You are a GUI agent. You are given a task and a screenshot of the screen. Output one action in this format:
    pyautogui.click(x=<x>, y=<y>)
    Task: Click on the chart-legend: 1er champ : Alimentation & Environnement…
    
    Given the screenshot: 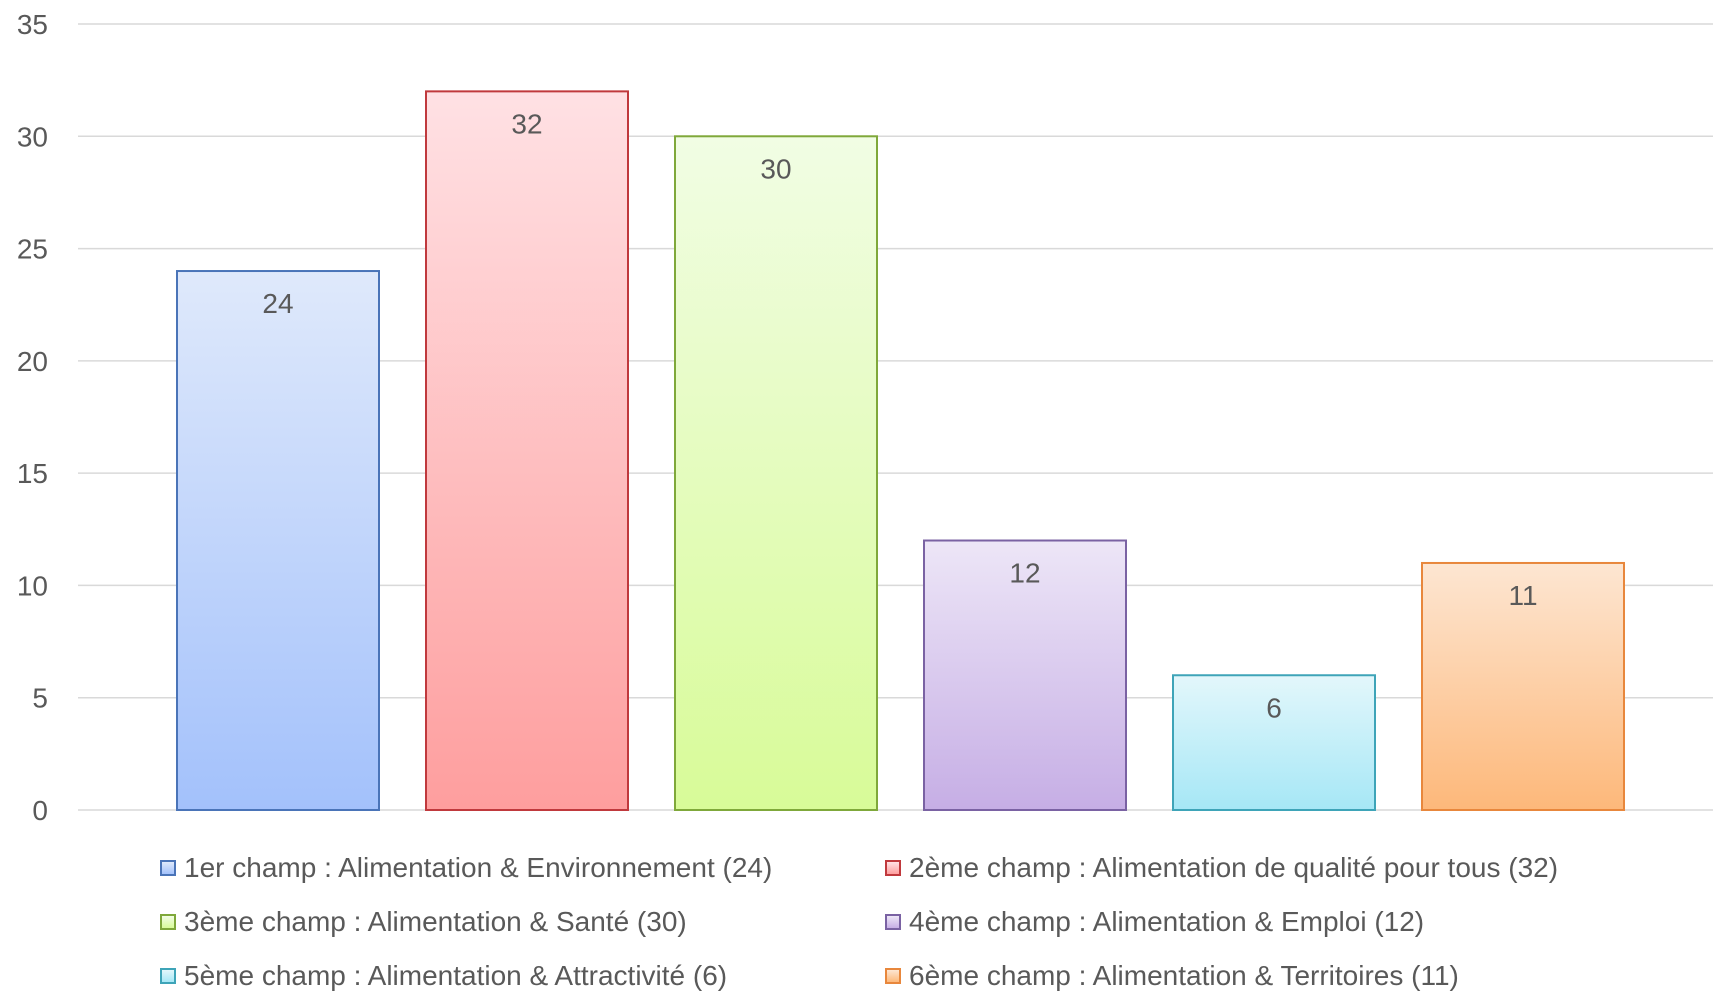 What is the action you would take?
    pyautogui.click(x=930, y=919)
    